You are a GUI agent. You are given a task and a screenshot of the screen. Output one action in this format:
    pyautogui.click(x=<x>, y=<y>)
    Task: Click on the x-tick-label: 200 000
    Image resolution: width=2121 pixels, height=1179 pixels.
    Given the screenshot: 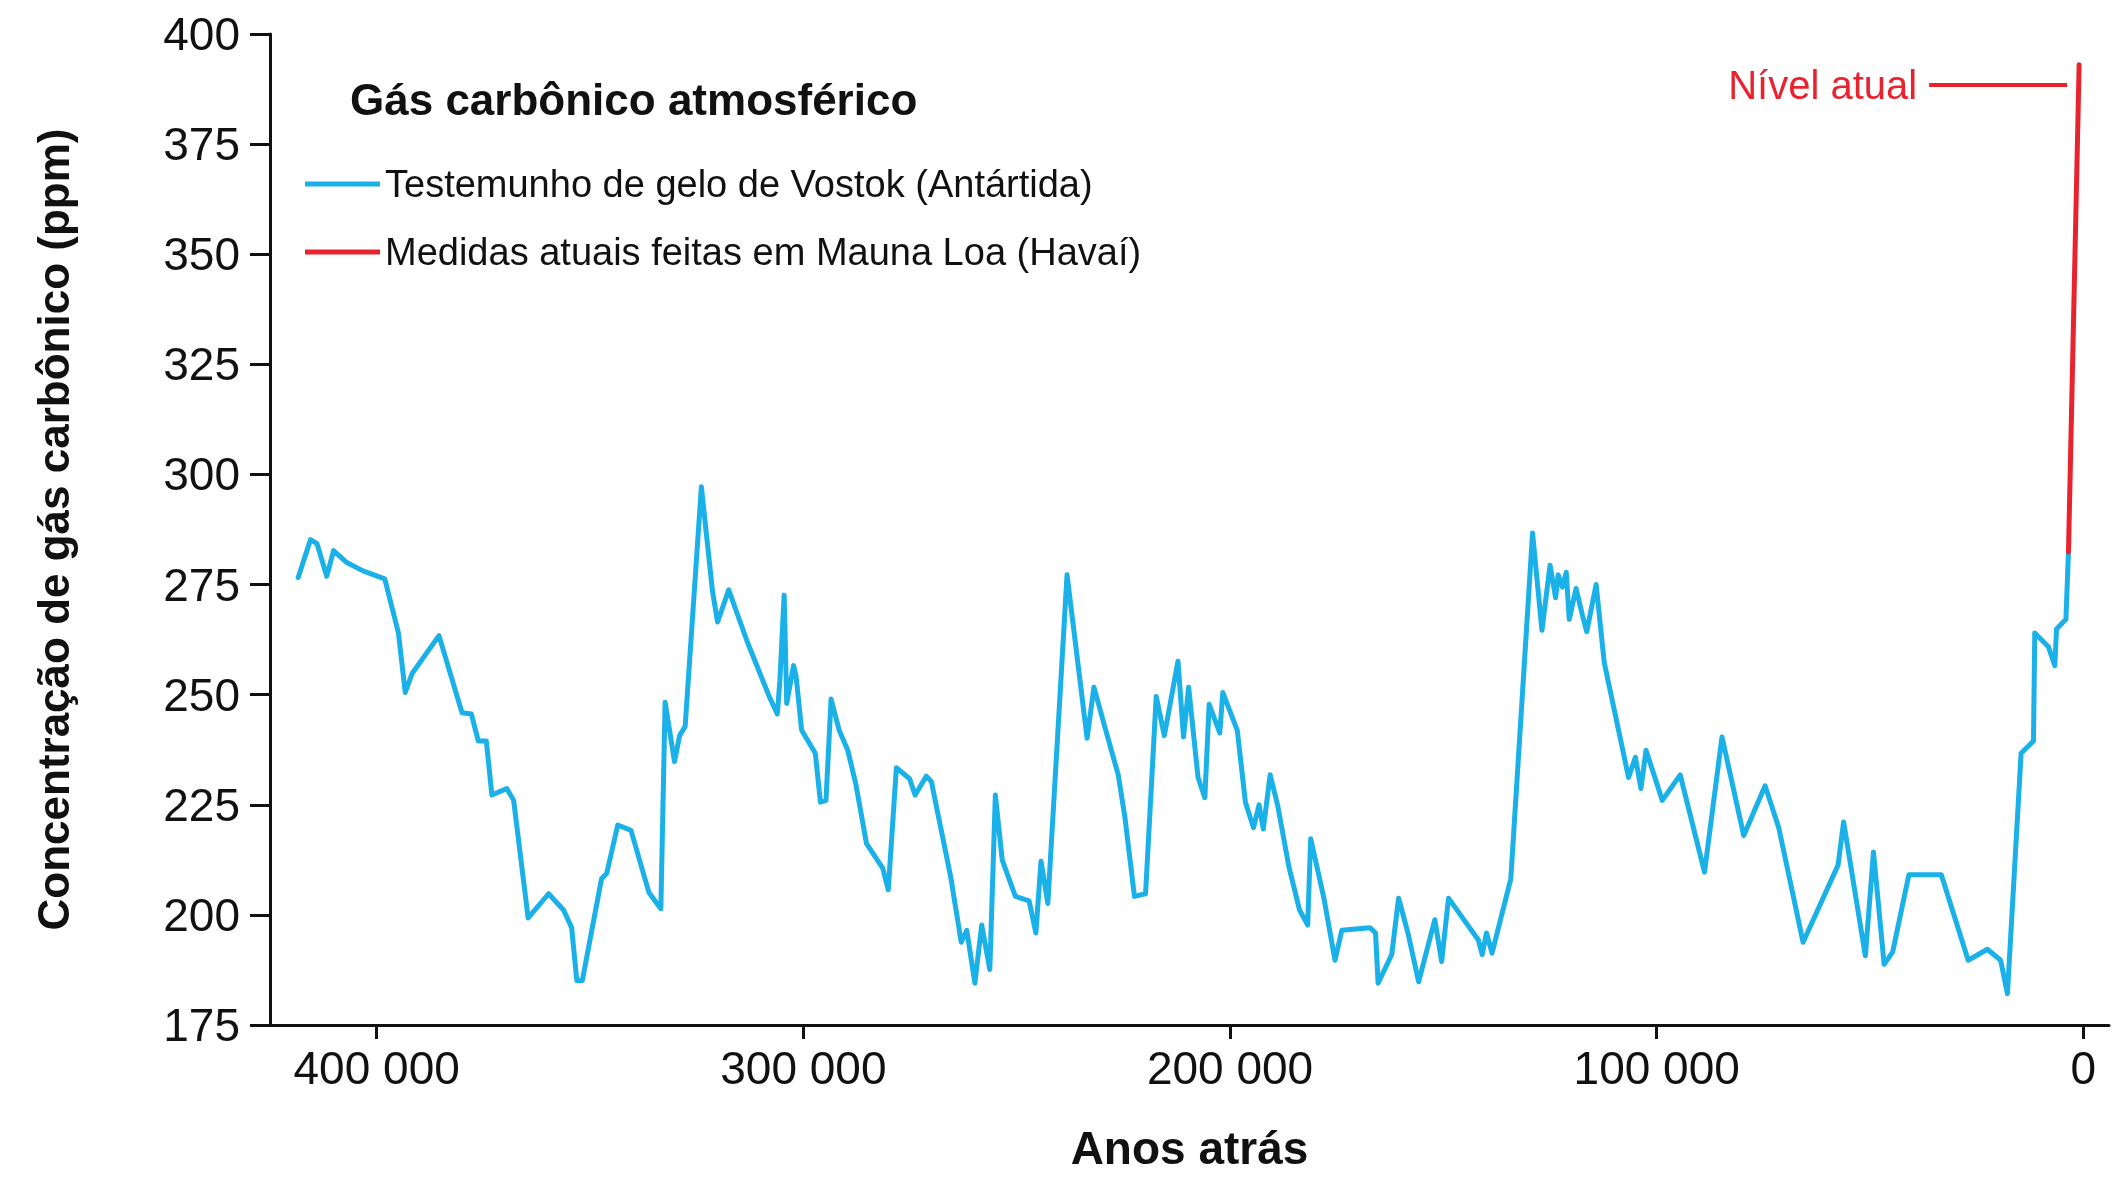 What is the action you would take?
    pyautogui.click(x=1230, y=1068)
    